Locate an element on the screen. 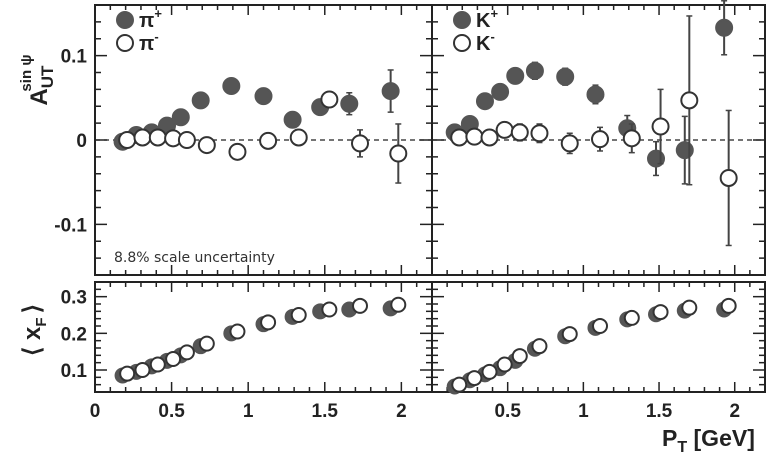 This screenshot has height=454, width=766. y-tick-label: 0.1 is located at coordinates (74, 57).